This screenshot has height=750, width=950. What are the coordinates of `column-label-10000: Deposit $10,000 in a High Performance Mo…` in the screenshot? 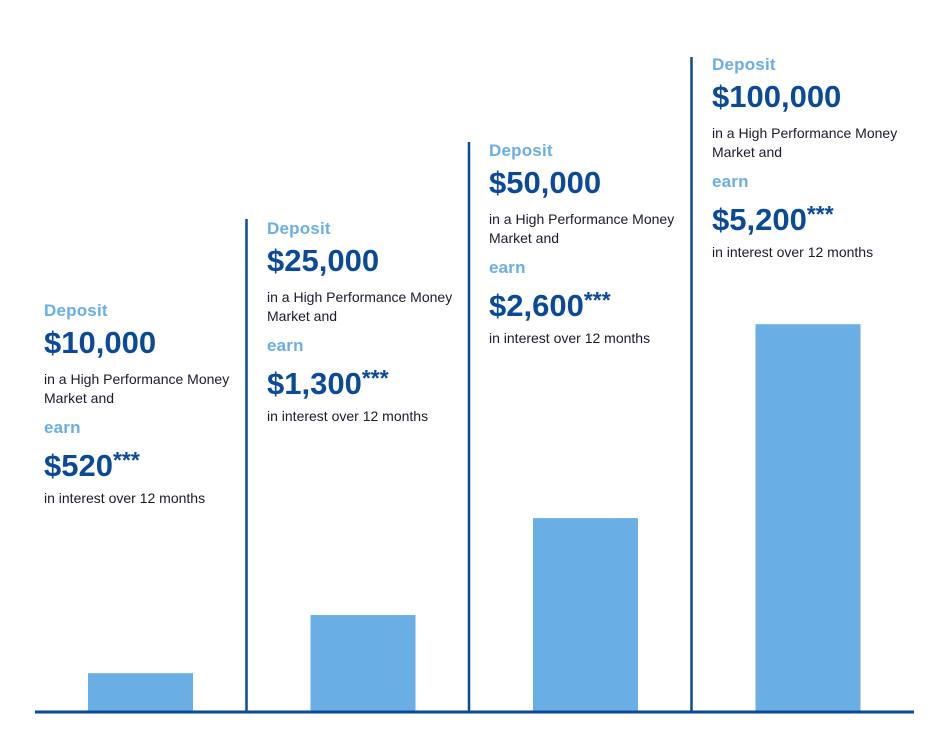 It's located at (151, 404).